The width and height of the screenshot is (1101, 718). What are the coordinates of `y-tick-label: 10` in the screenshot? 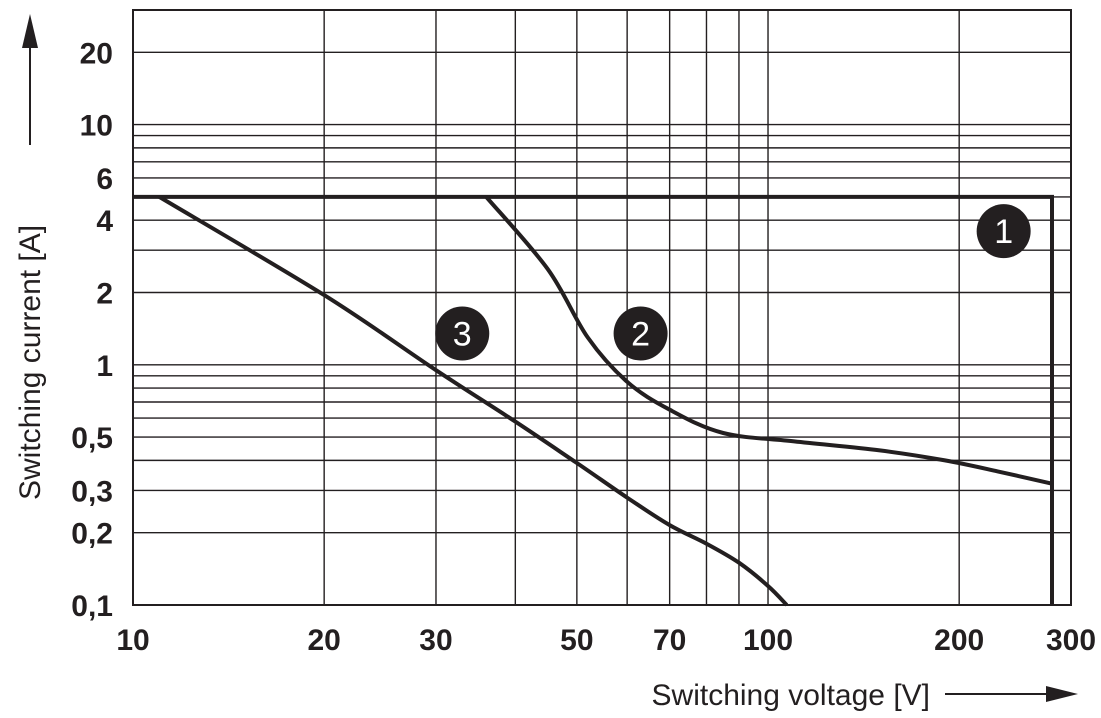 It's located at (96, 126).